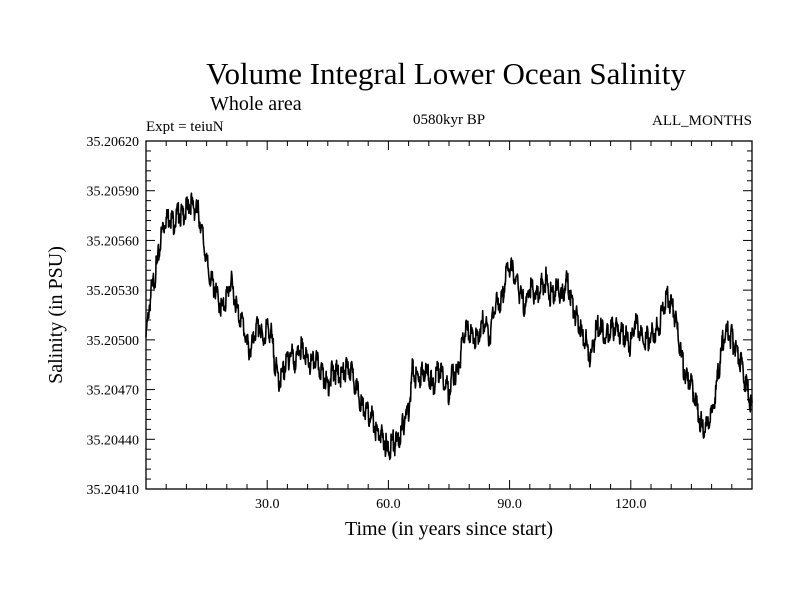  What do you see at coordinates (185, 127) in the screenshot?
I see `experiment-label: Expt = teiuN` at bounding box center [185, 127].